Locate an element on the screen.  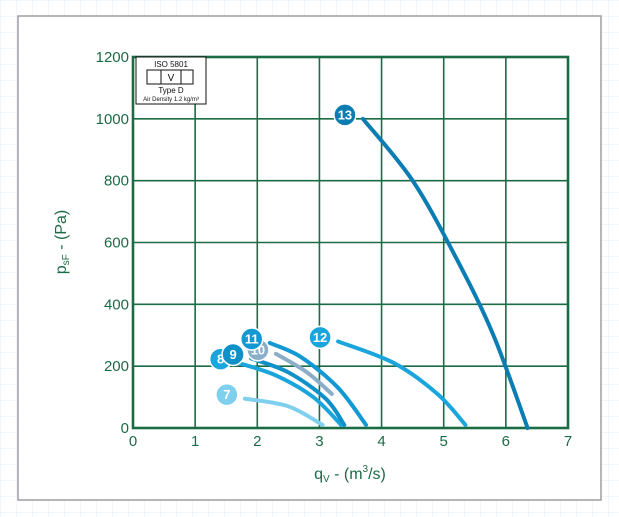
iso-installation-symbol is located at coordinates (170, 77).